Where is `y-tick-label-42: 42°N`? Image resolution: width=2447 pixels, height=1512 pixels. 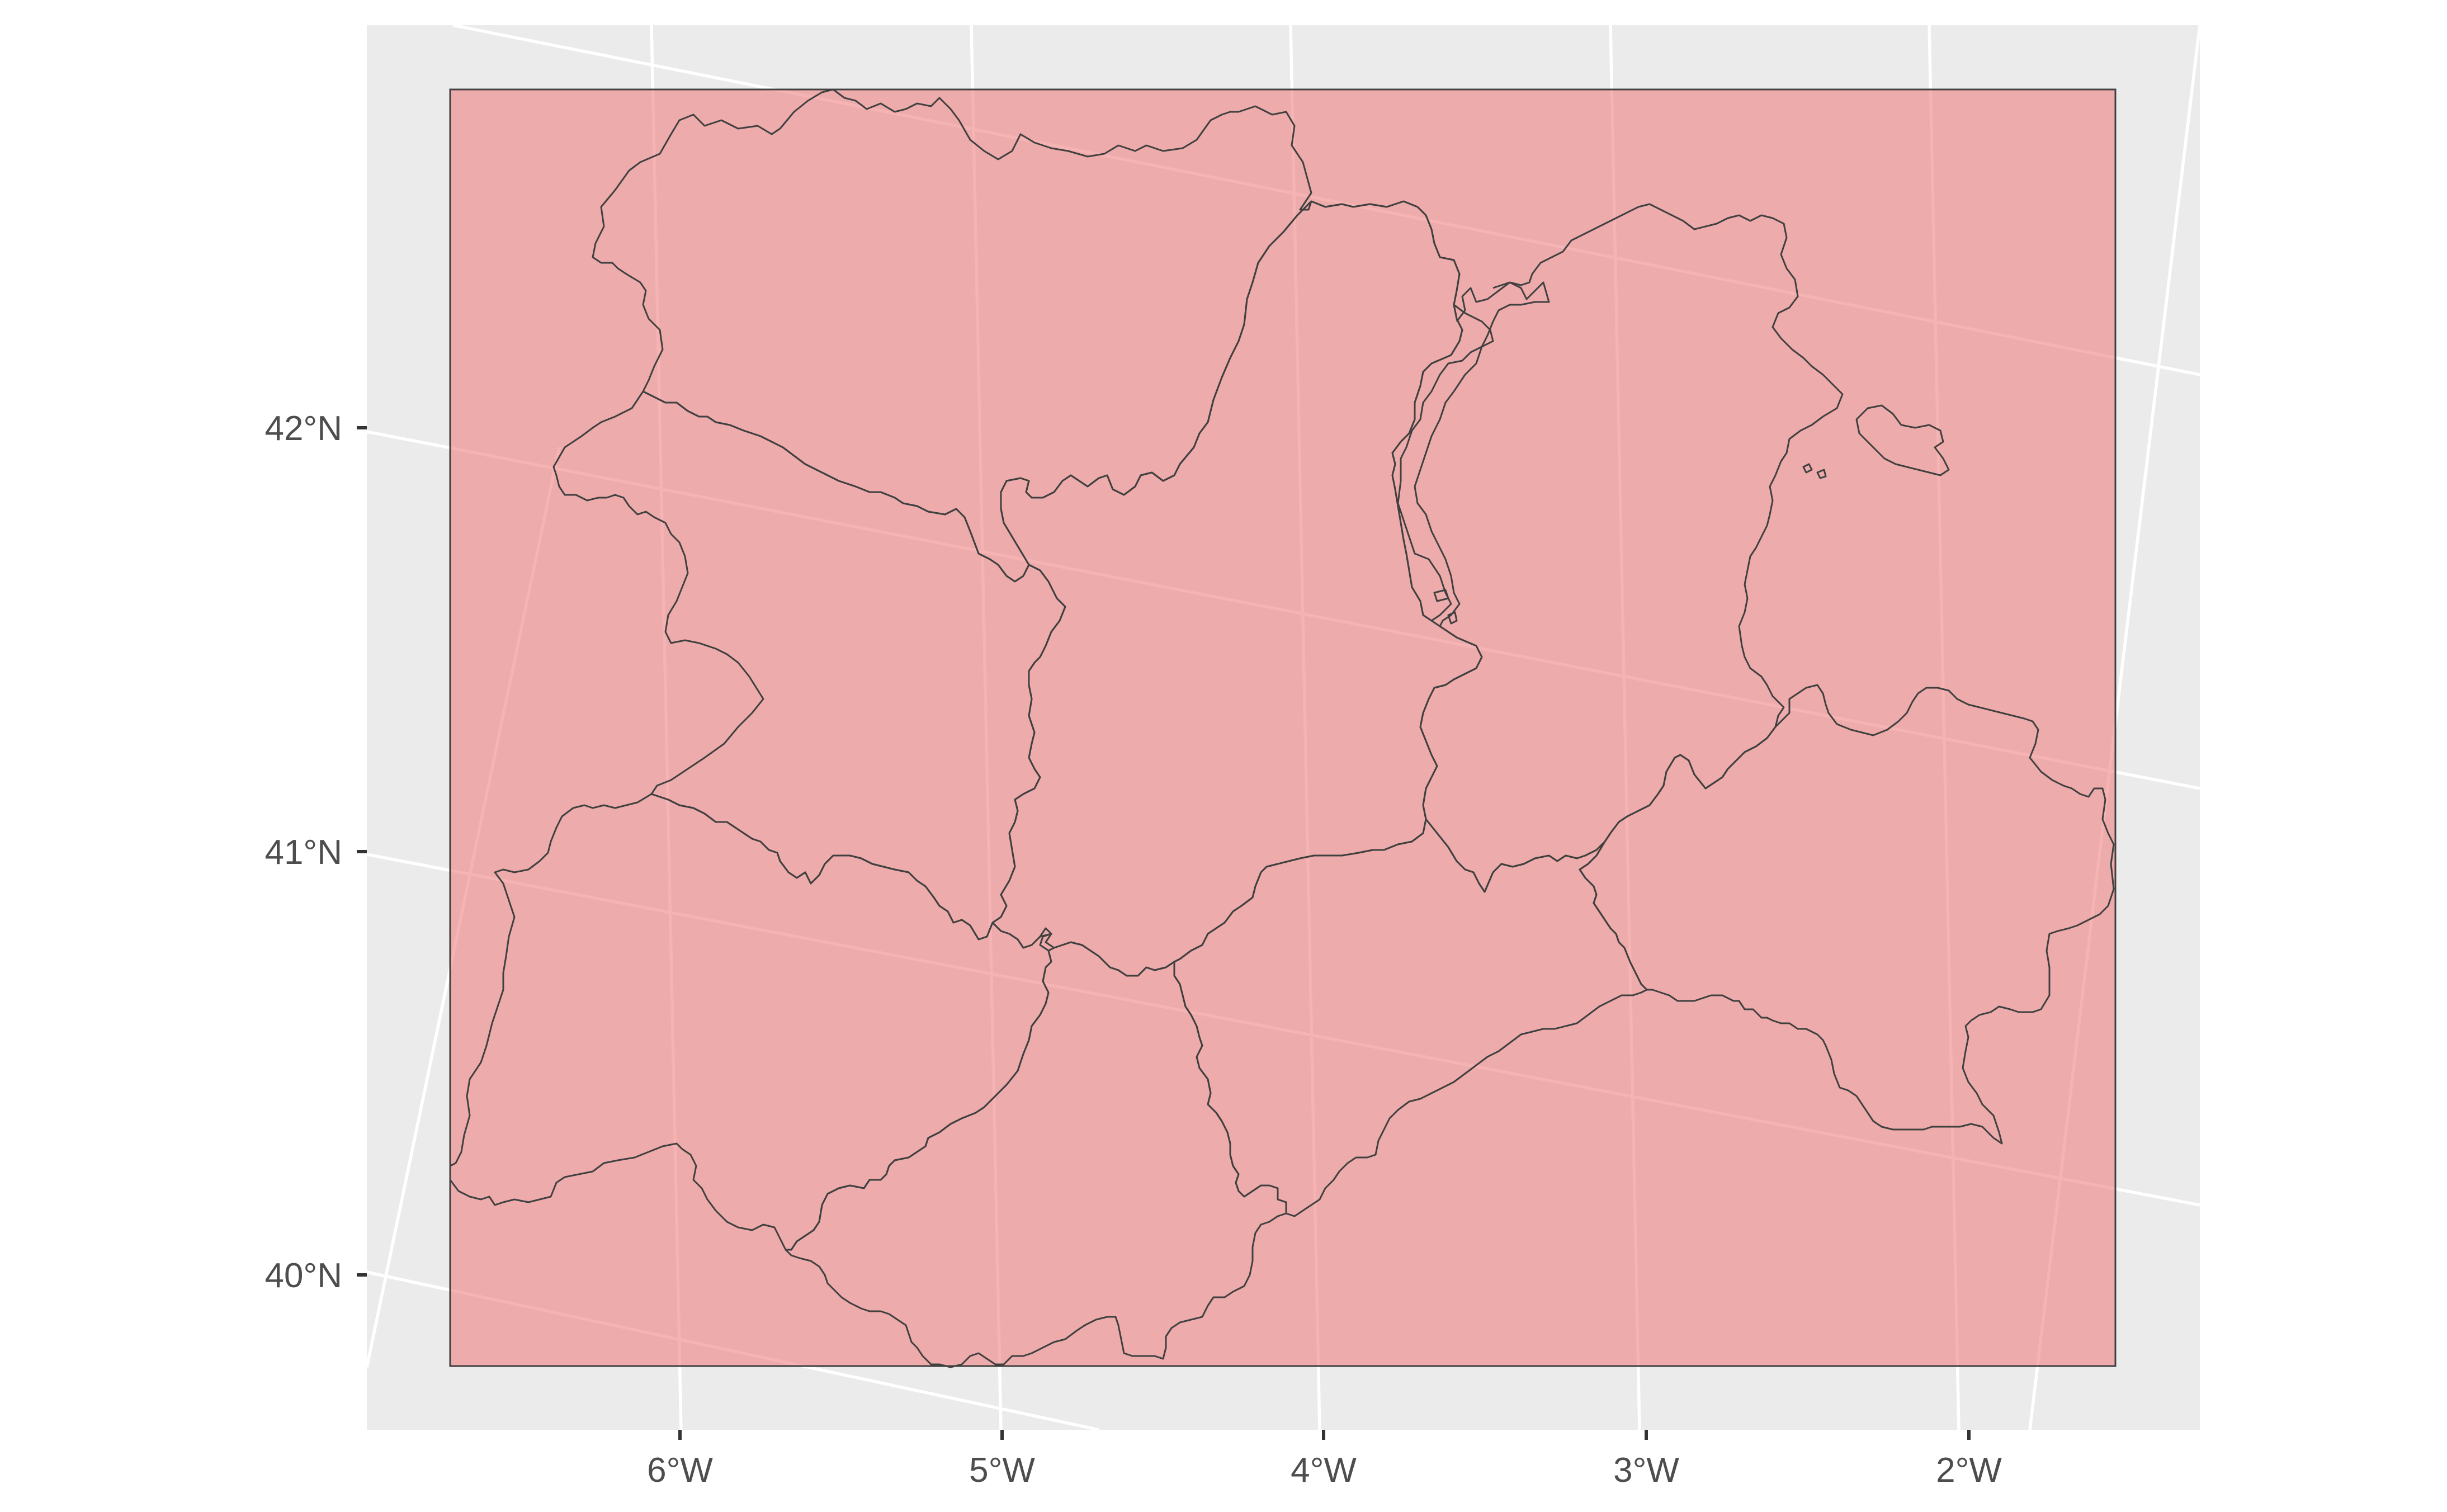 y-tick-label-42: 42°N is located at coordinates (303, 428).